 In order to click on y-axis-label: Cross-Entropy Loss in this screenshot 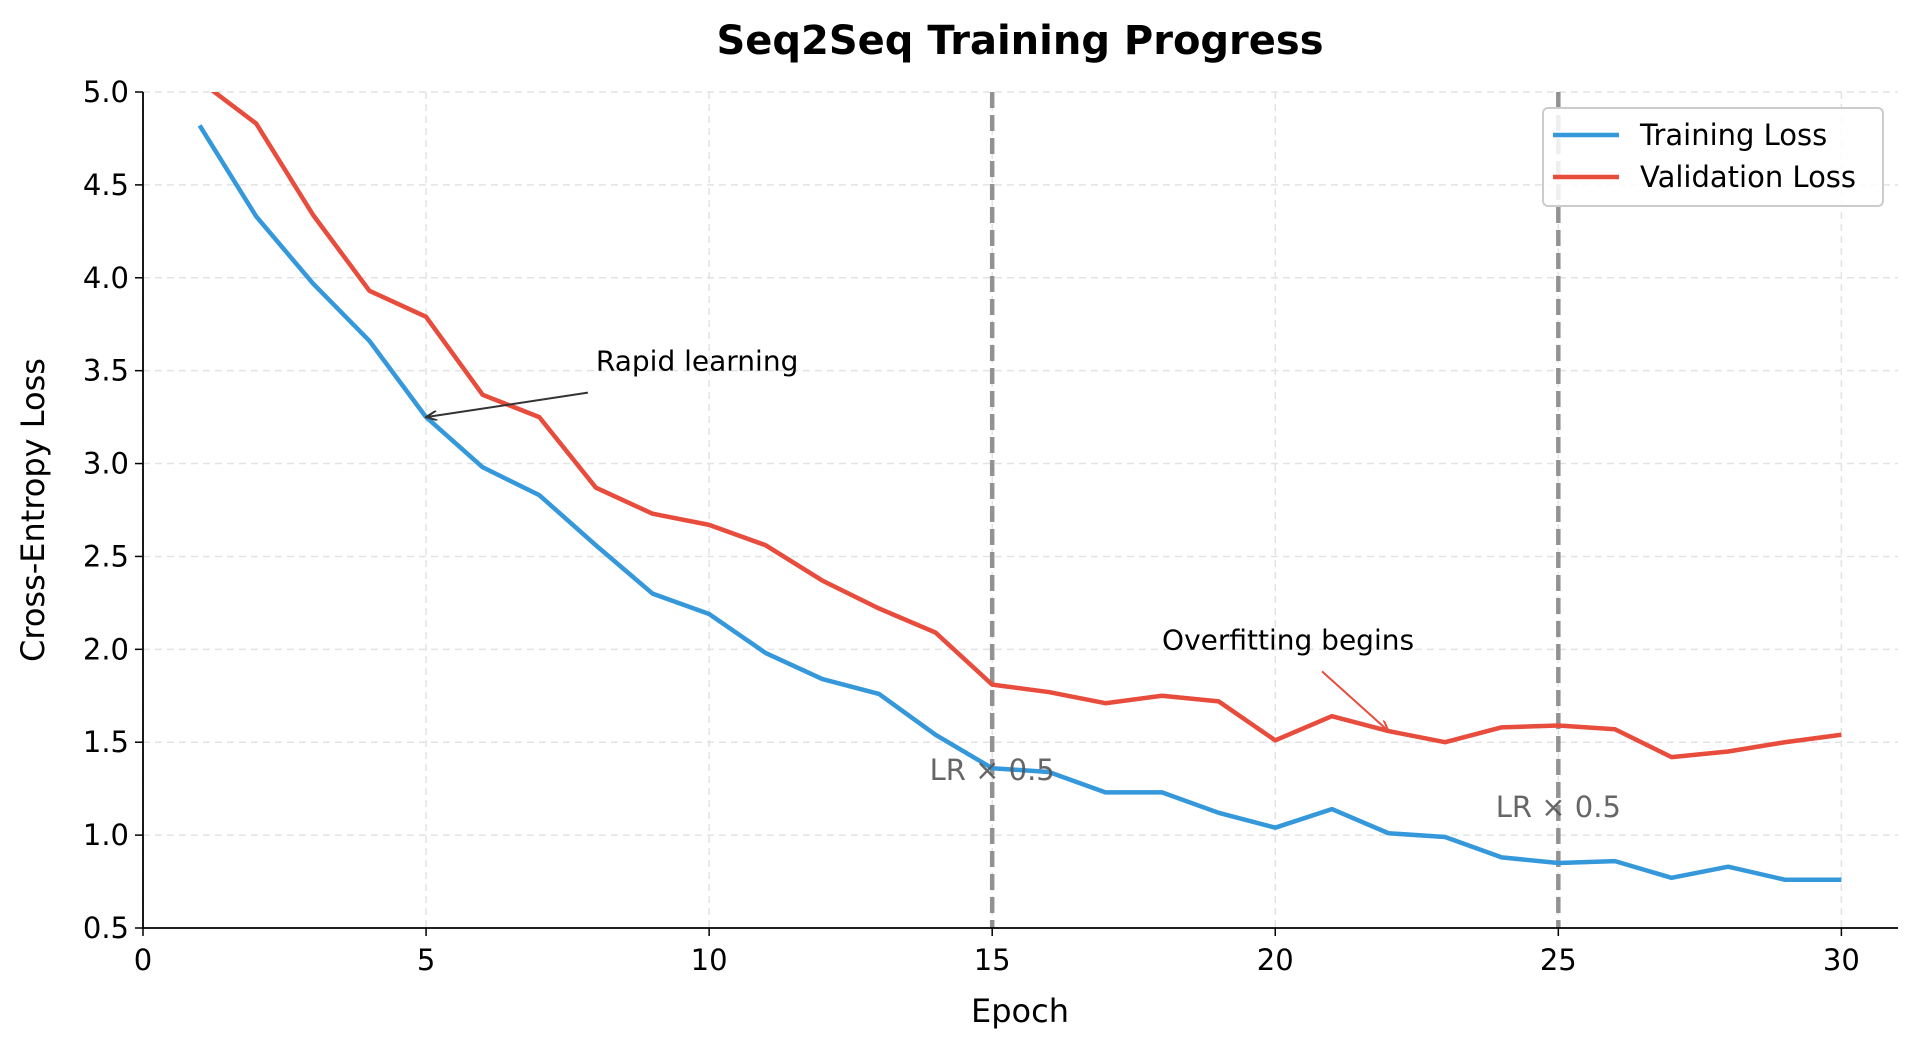, I will do `click(33, 510)`.